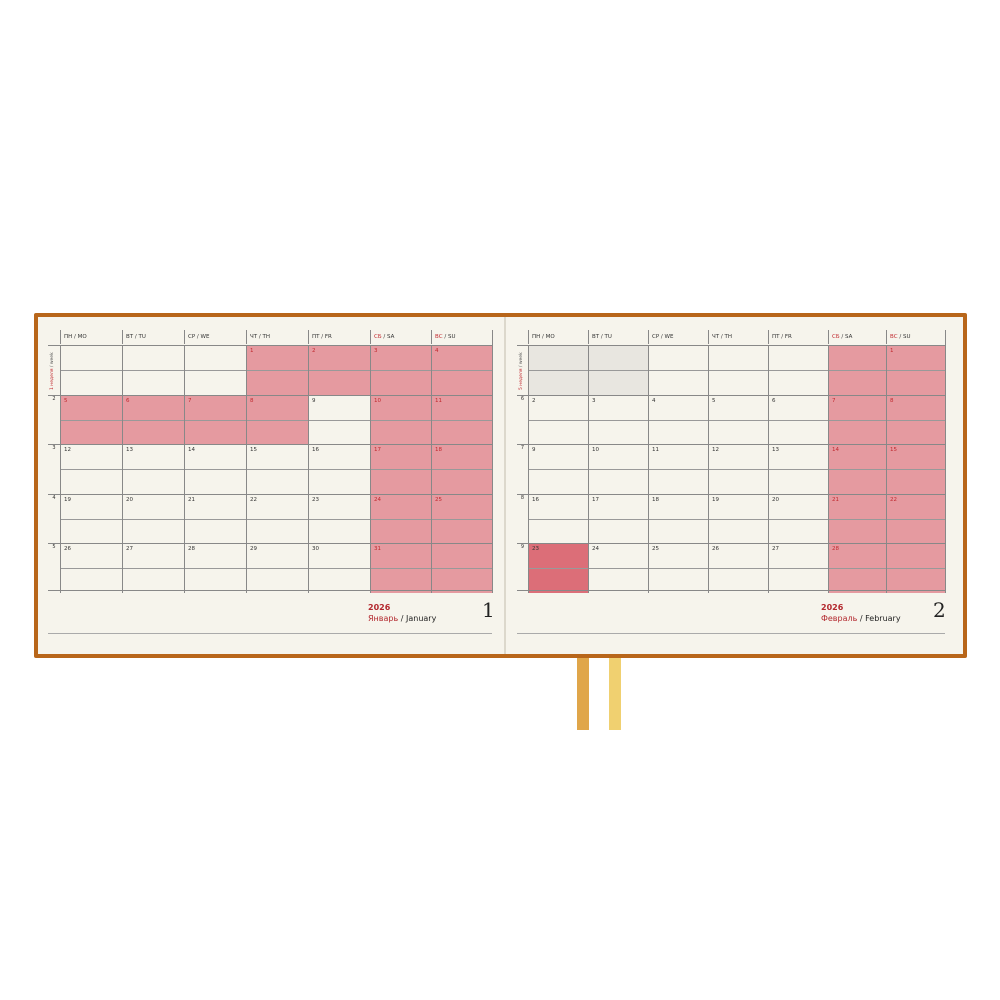 Image resolution: width=1000 pixels, height=1000 pixels. What do you see at coordinates (438, 499) in the screenshot?
I see `day-number: 25` at bounding box center [438, 499].